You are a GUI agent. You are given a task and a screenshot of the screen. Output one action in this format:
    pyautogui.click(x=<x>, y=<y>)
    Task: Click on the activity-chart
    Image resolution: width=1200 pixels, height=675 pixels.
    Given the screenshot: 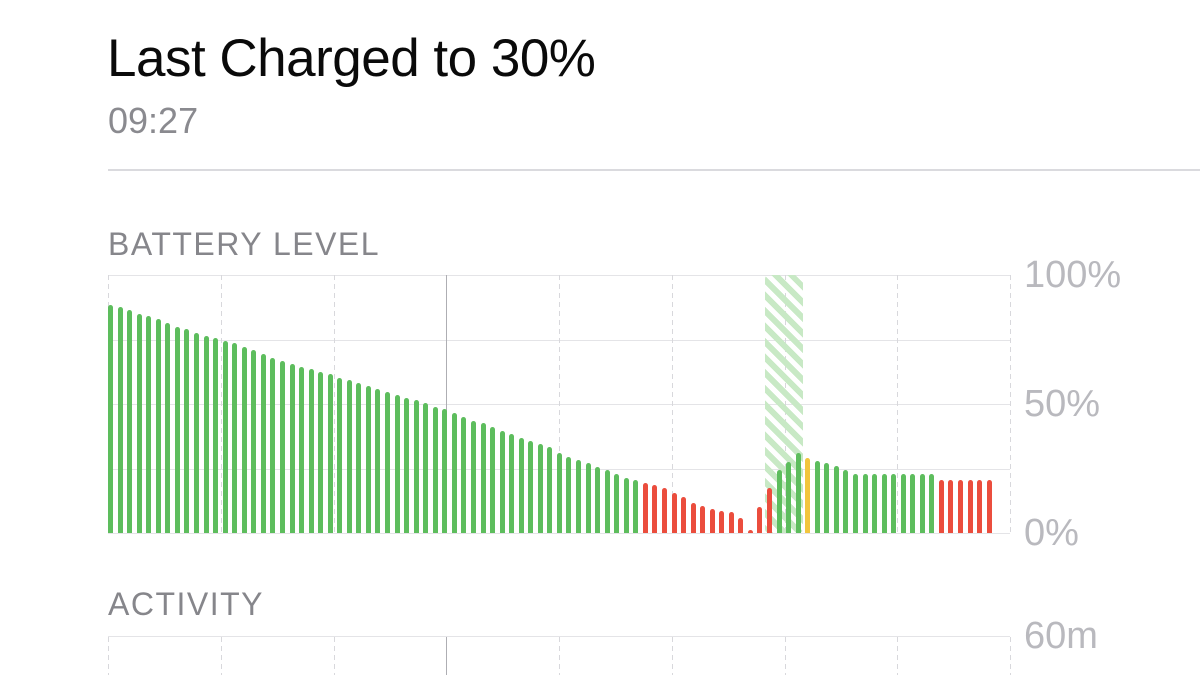 What is the action you would take?
    pyautogui.click(x=559, y=655)
    